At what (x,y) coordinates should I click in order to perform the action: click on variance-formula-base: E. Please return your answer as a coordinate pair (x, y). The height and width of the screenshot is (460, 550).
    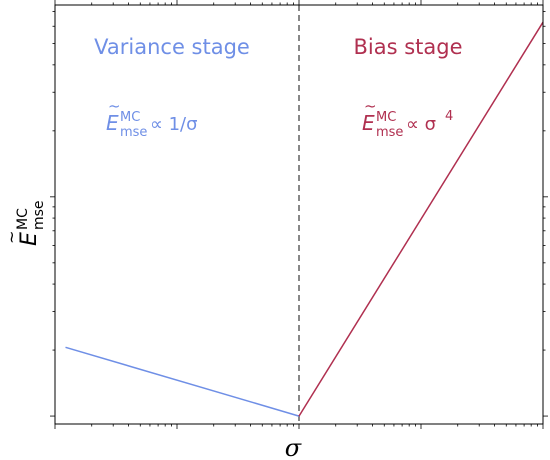
    Looking at the image, I should click on (112, 123).